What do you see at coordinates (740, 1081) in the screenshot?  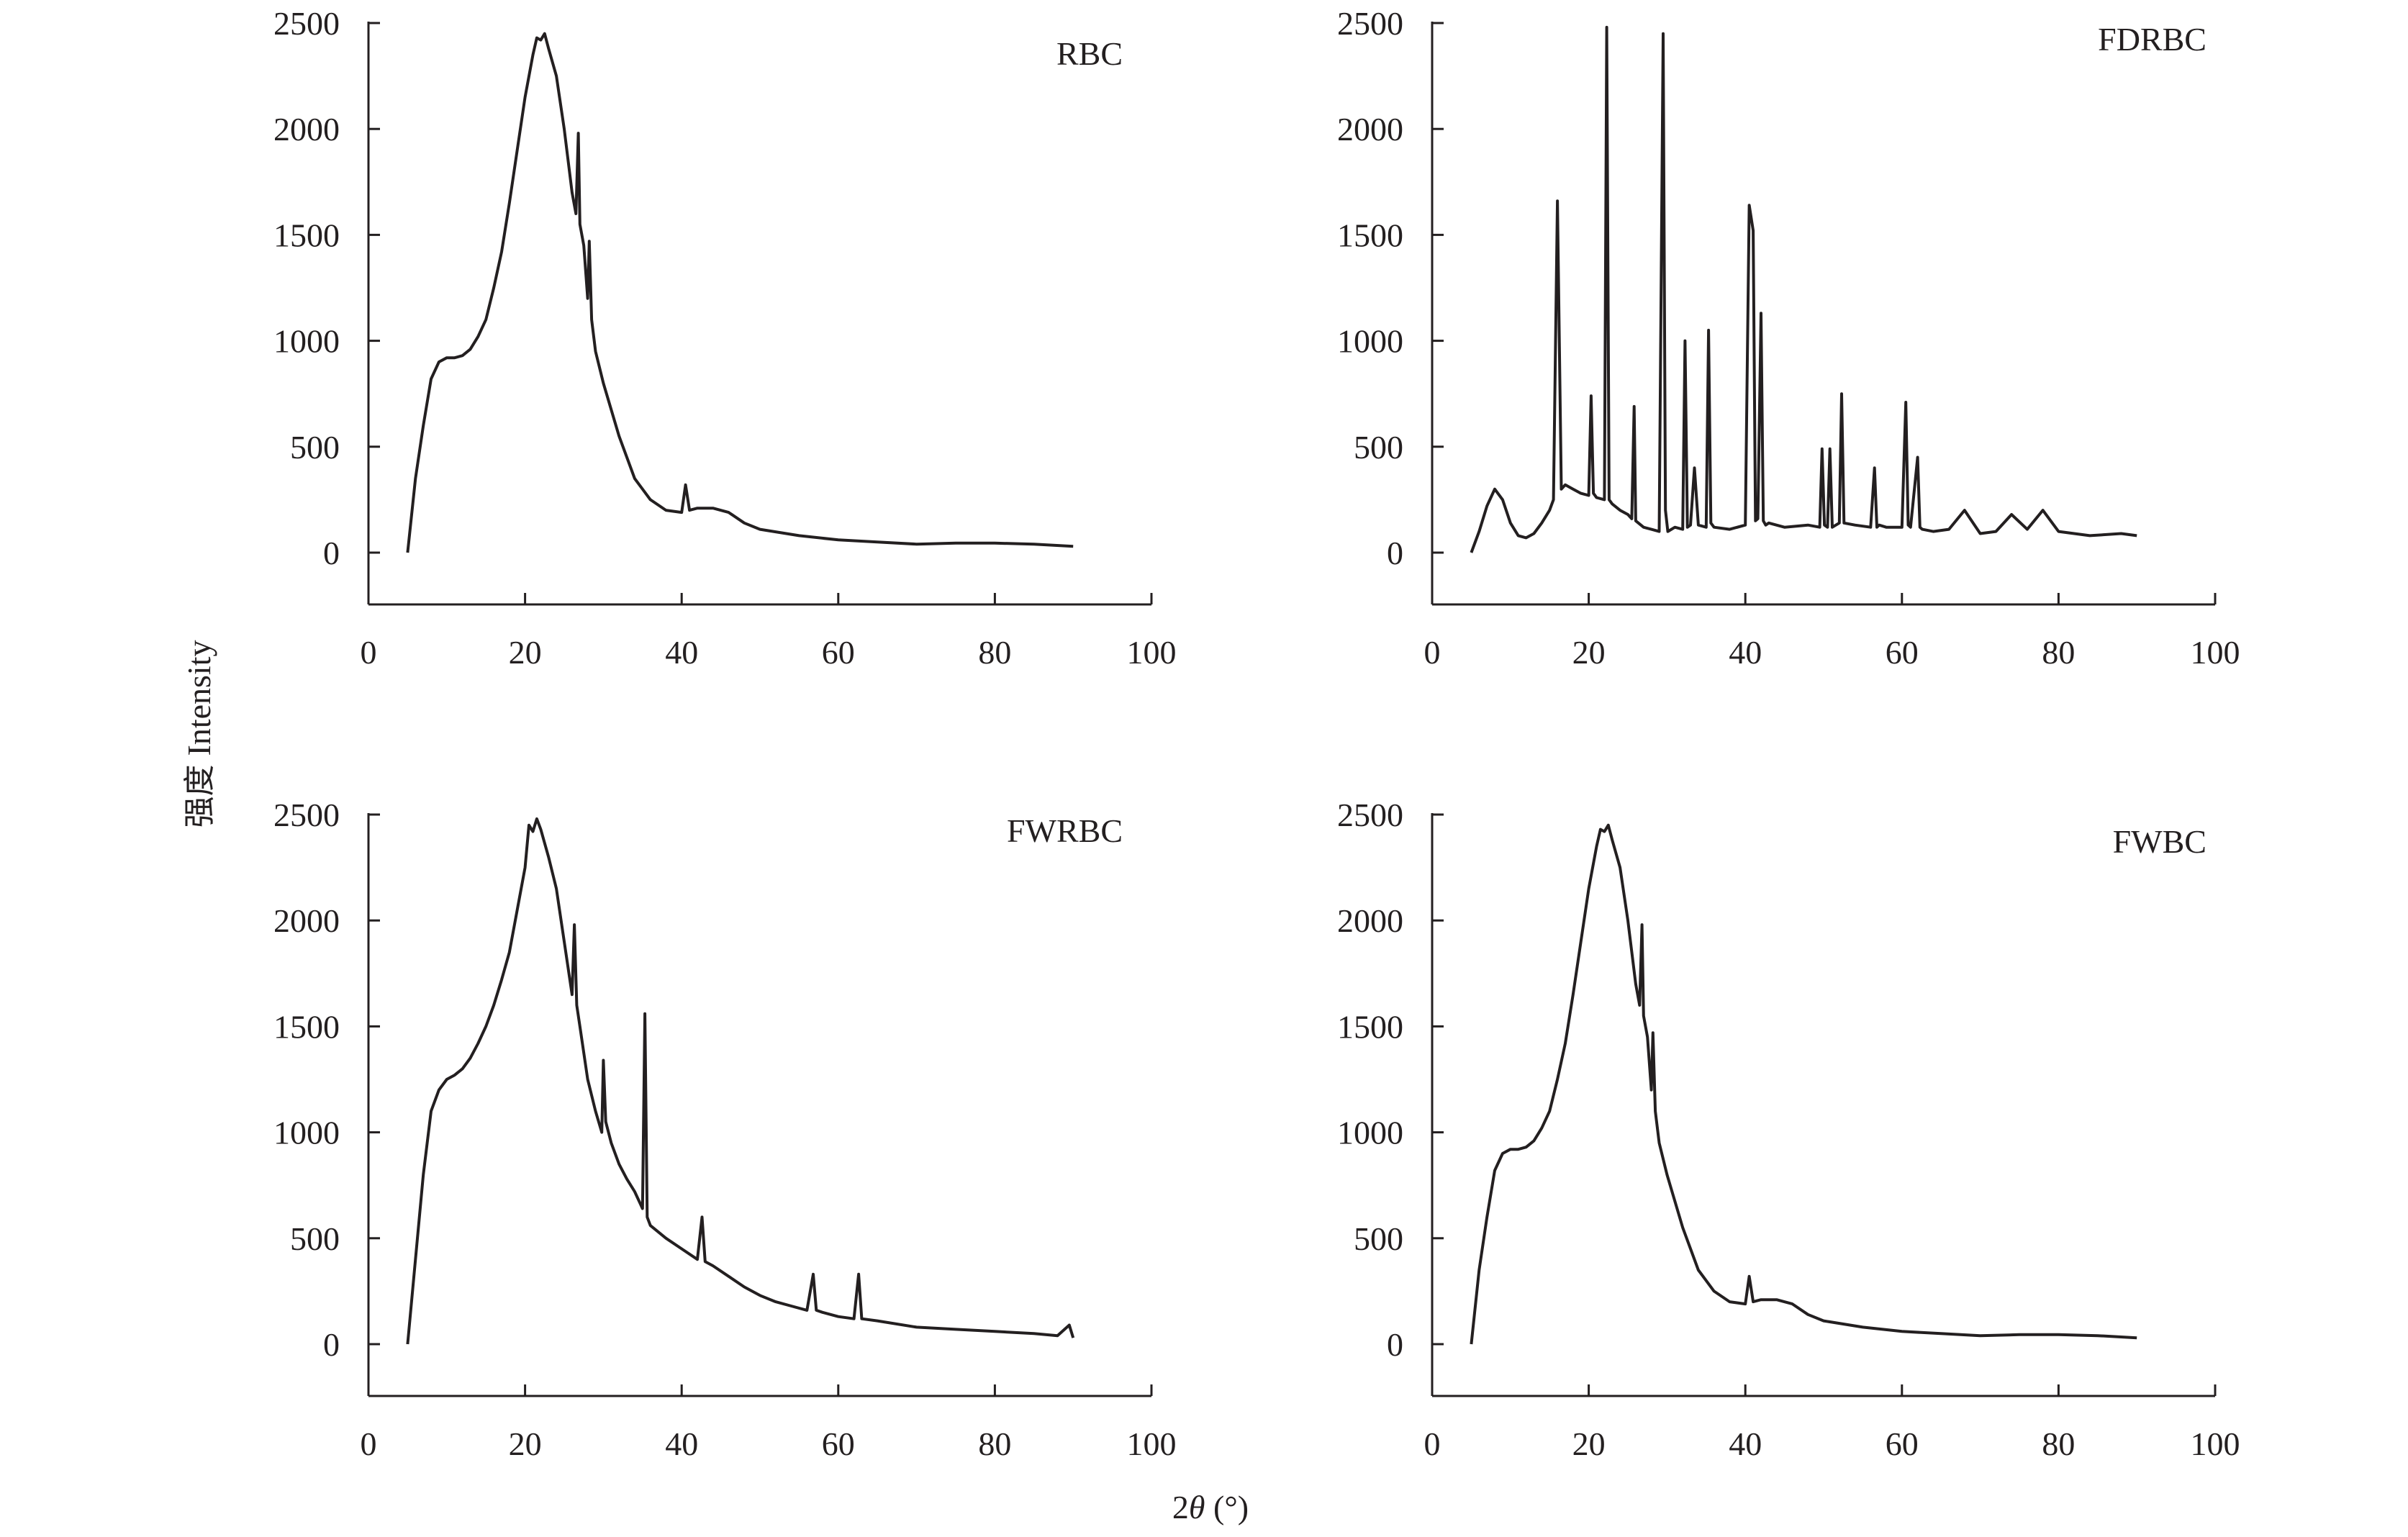 I see `xrd-pattern-line-fwrbc` at bounding box center [740, 1081].